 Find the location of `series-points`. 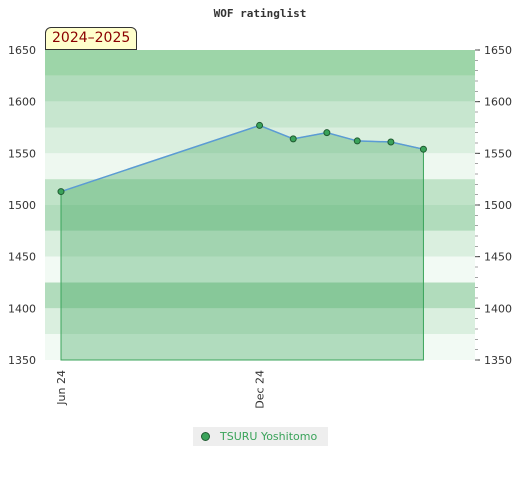

series-points is located at coordinates (242, 158).